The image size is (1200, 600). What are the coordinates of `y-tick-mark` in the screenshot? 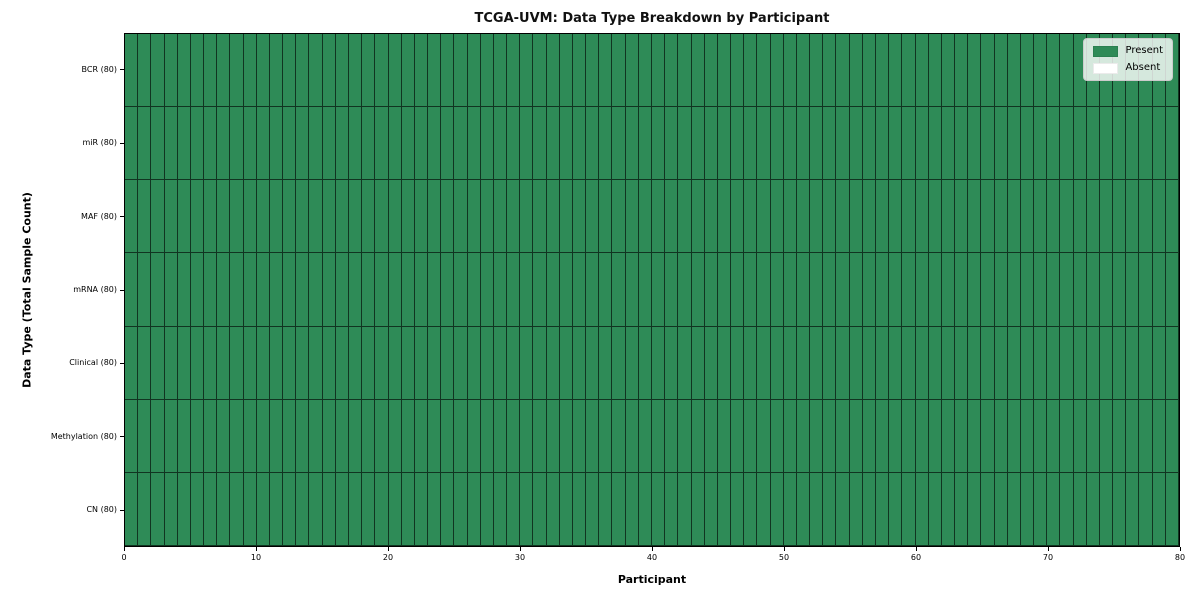 It's located at (122, 70).